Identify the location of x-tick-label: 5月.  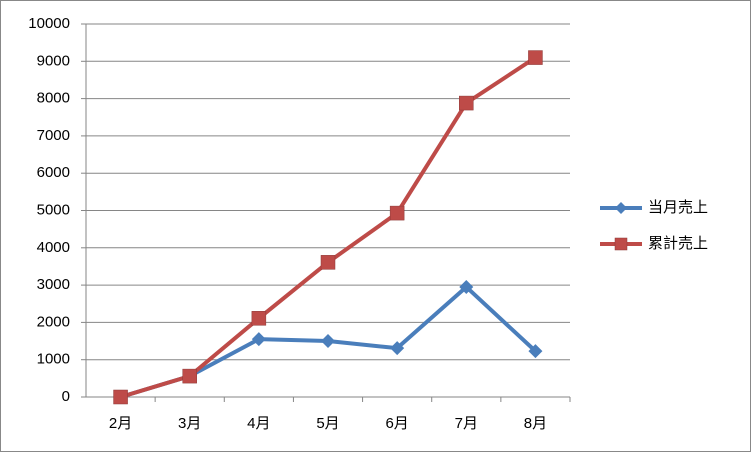
(327, 423).